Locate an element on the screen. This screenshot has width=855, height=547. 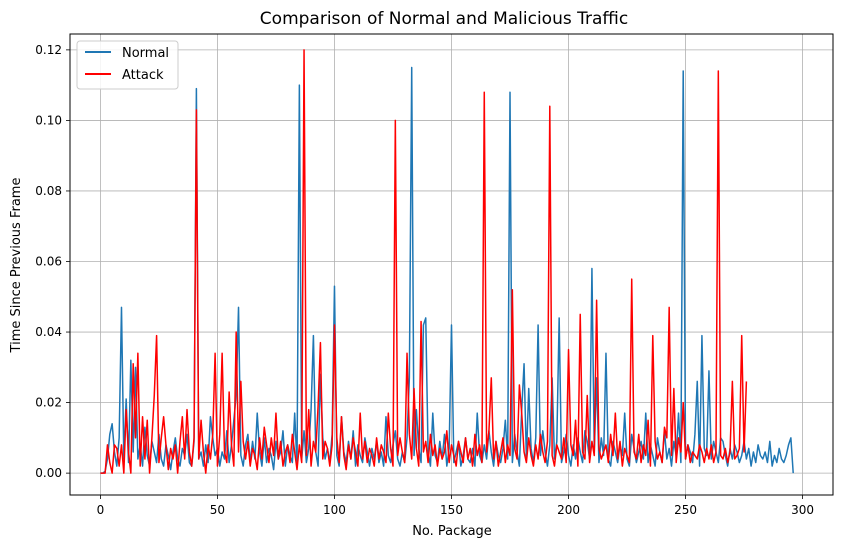
y-tick-label: 0.10 is located at coordinates (48, 120).